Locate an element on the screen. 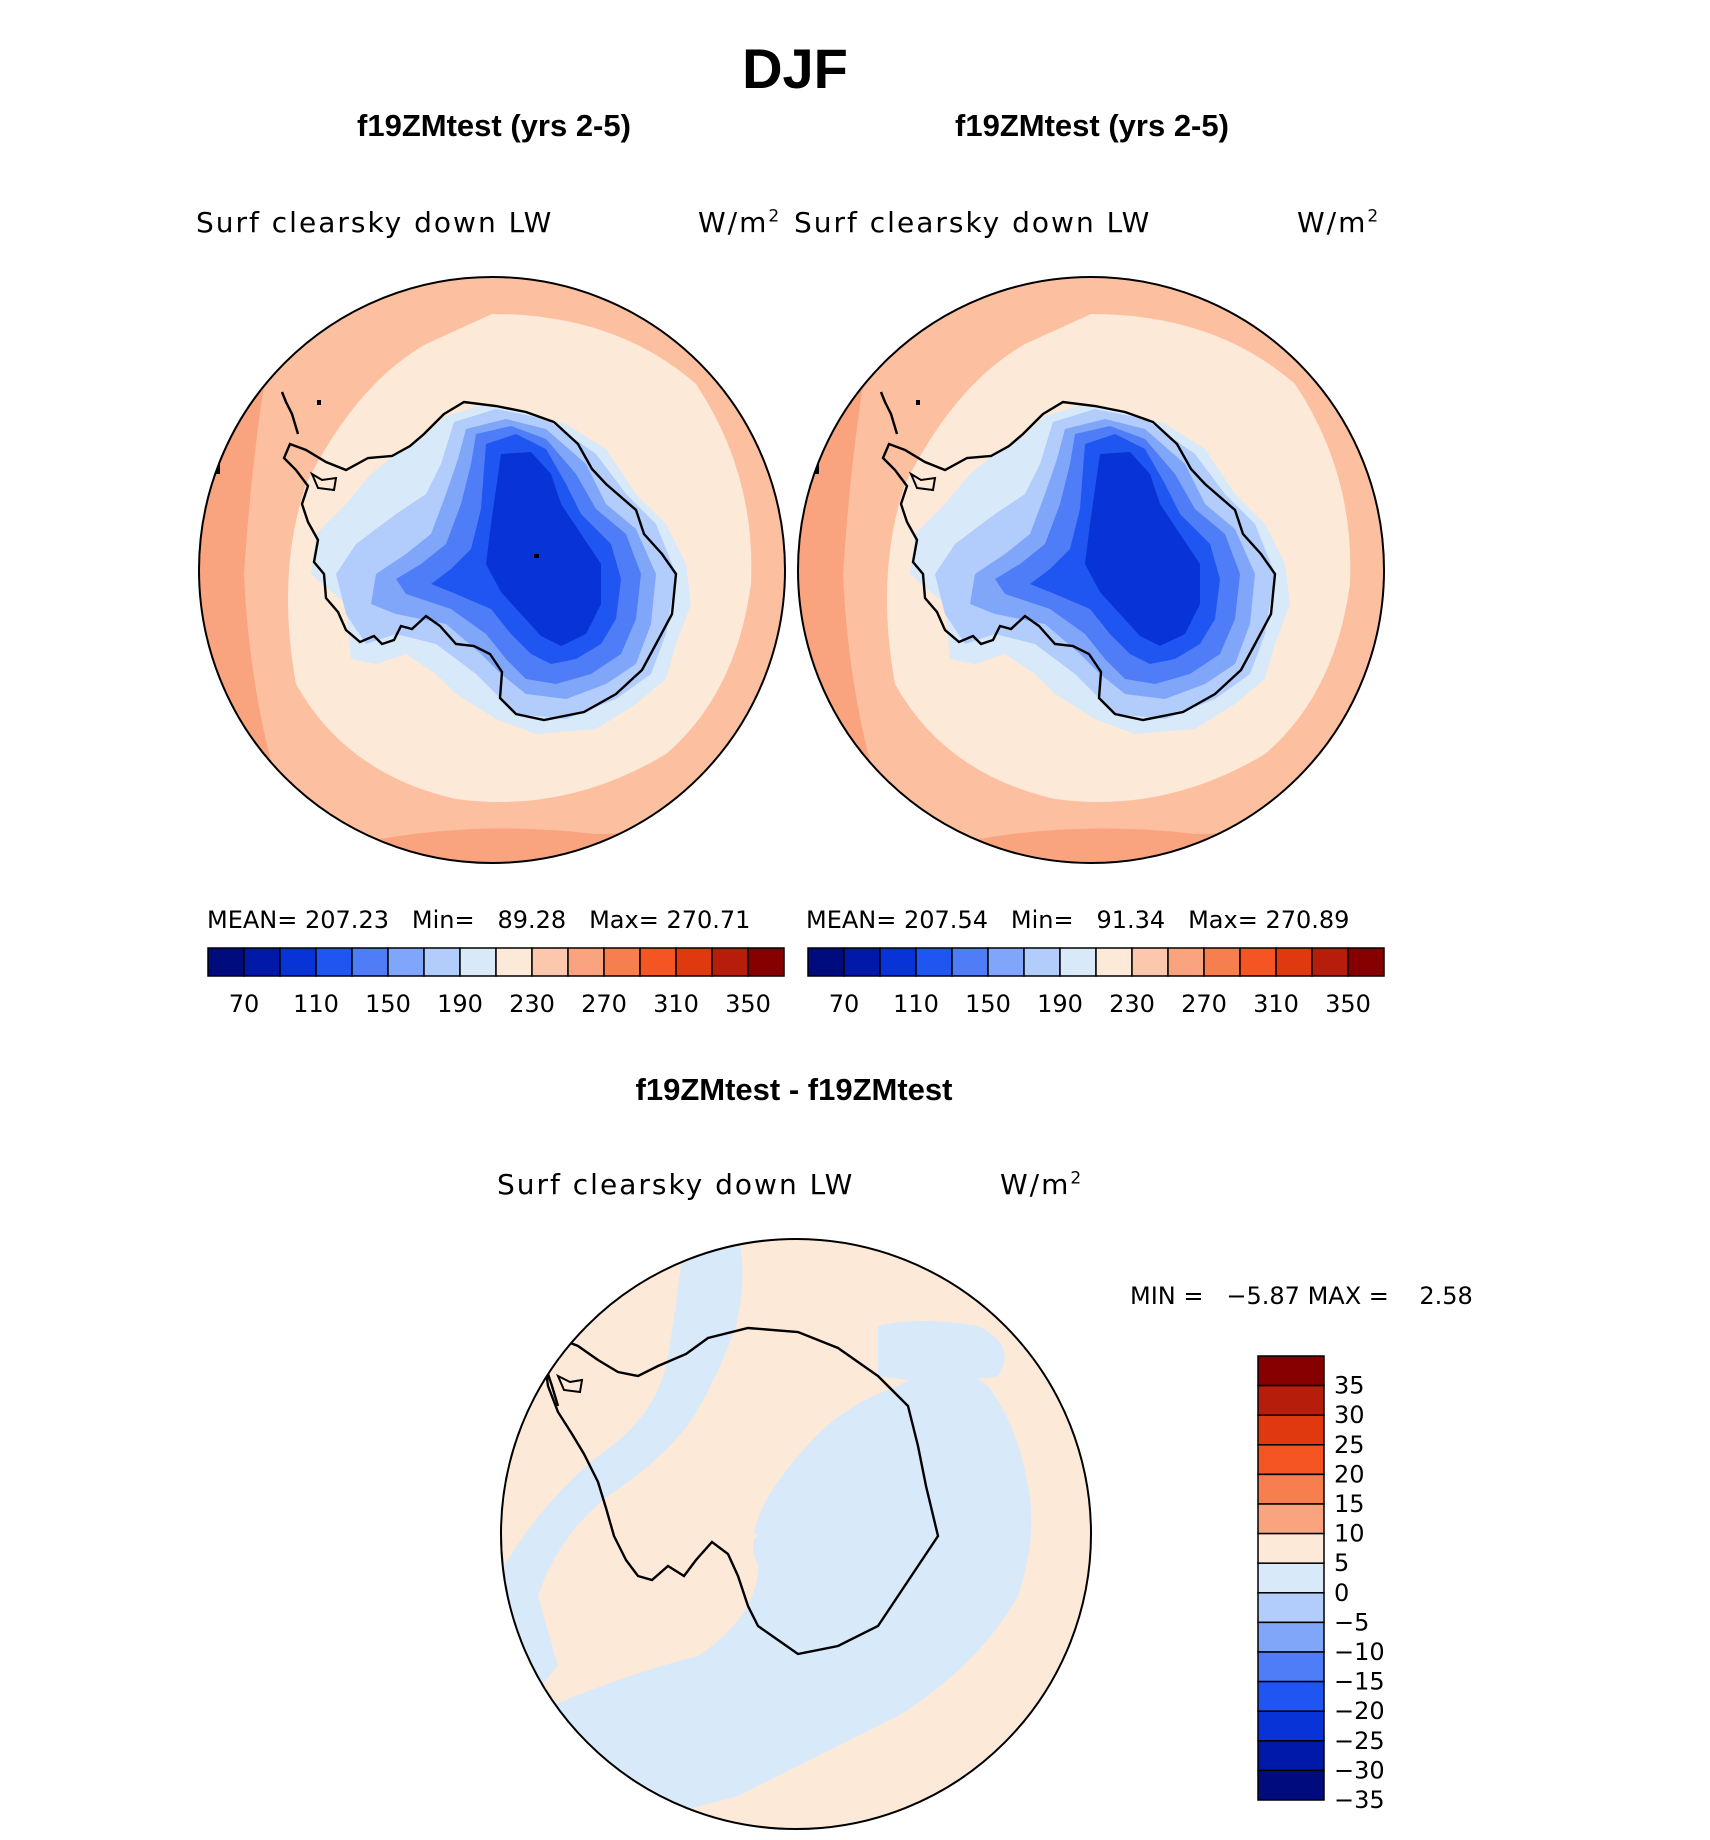 This screenshot has width=1710, height=1840. difference-polar-map is located at coordinates (796, 1534).